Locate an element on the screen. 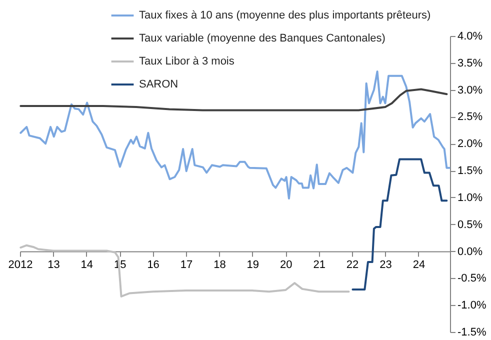  y-tick-label: -1.0% is located at coordinates (472, 306).